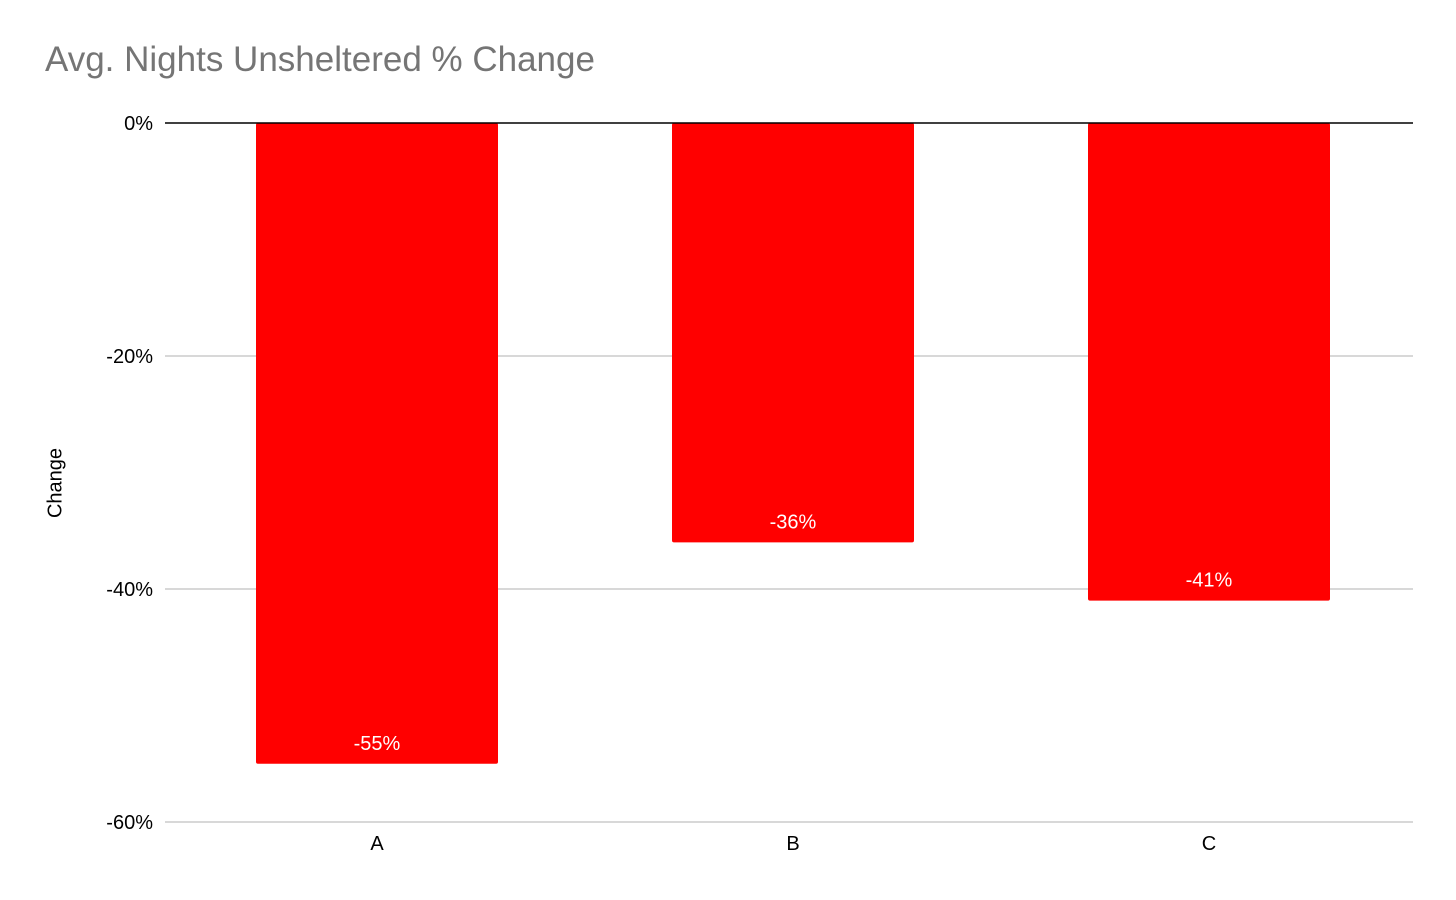 Image resolution: width=1456 pixels, height=900 pixels. What do you see at coordinates (129, 590) in the screenshot?
I see `y-tick-label: -40%` at bounding box center [129, 590].